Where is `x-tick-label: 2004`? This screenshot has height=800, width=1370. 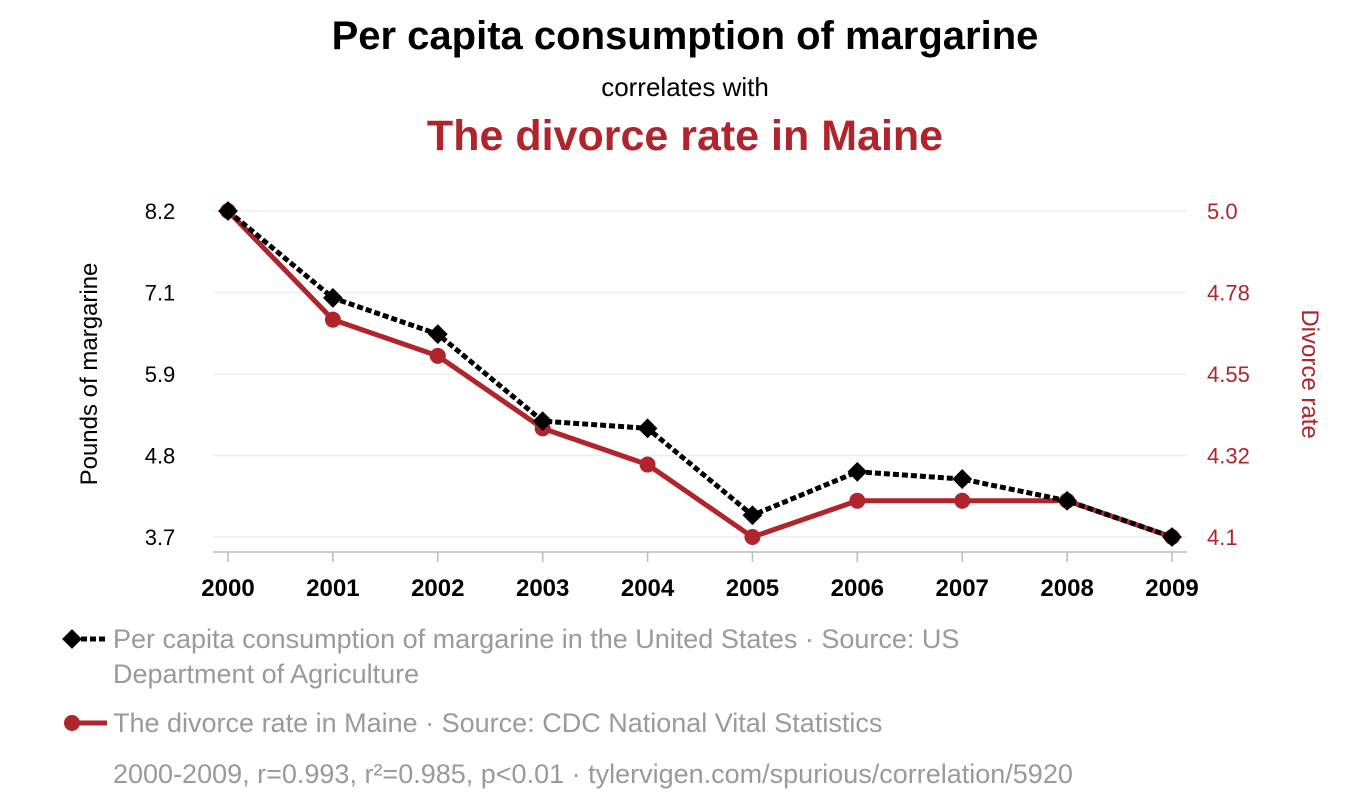
x-tick-label: 2004 is located at coordinates (648, 588).